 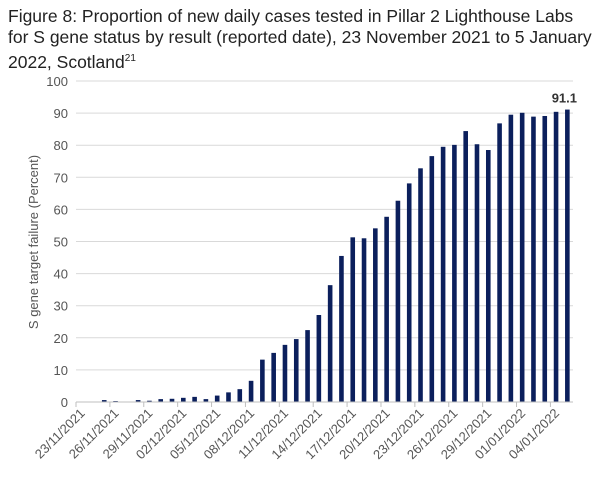 What do you see at coordinates (194, 399) in the screenshot?
I see `bar-03/12/2021` at bounding box center [194, 399].